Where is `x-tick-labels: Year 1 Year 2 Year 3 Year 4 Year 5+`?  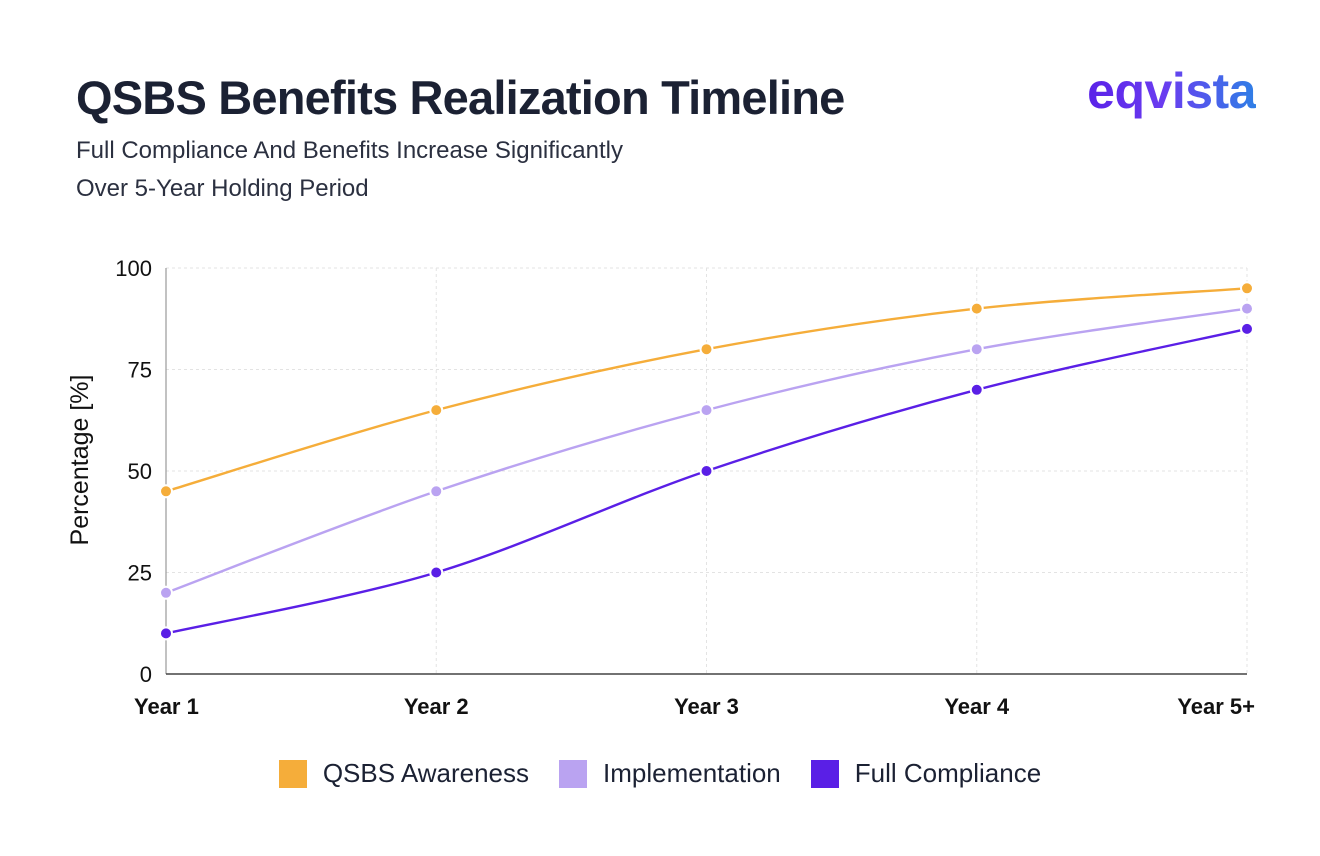 x-tick-labels: Year 1 Year 2 Year 3 Year 4 Year 5+ is located at coordinates (694, 706).